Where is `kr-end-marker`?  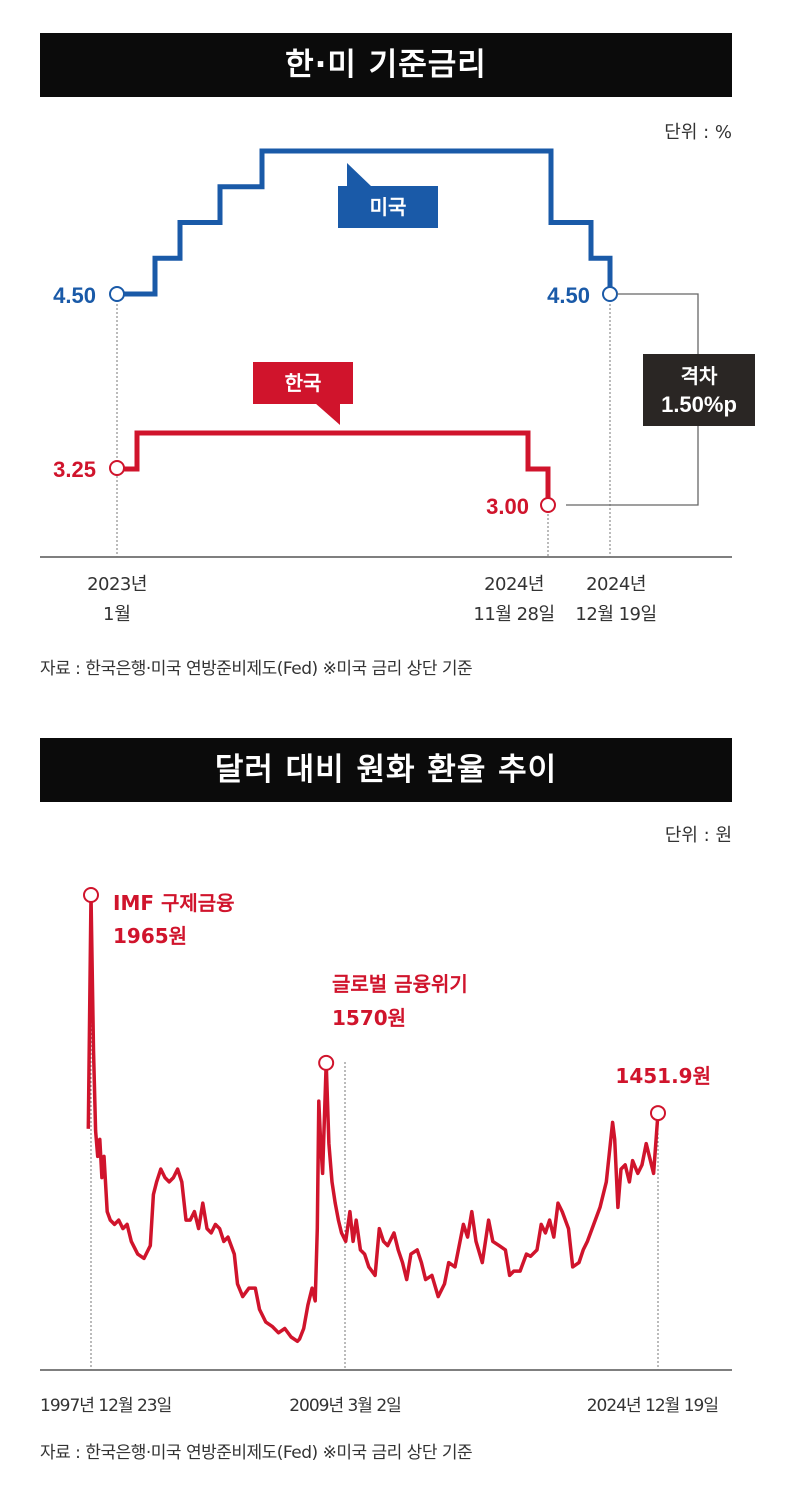
kr-end-marker is located at coordinates (548, 505).